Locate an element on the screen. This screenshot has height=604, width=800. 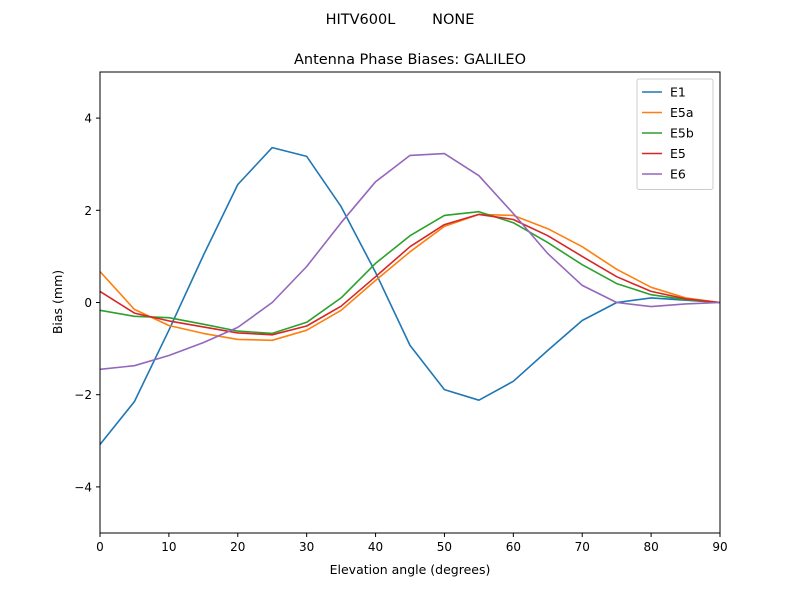
legend-label: E5a is located at coordinates (682, 112).